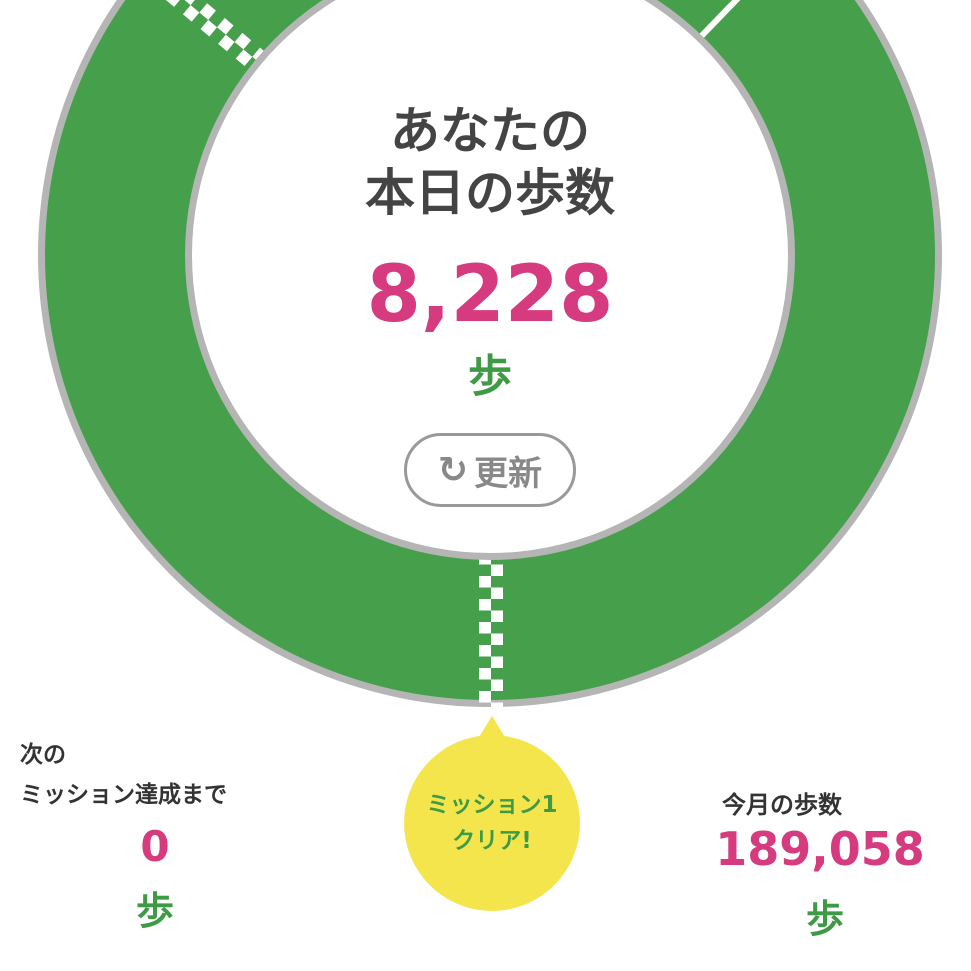 The image size is (971, 971). Describe the element at coordinates (820, 849) in the screenshot. I see `month-steps-value: 189,058` at that location.